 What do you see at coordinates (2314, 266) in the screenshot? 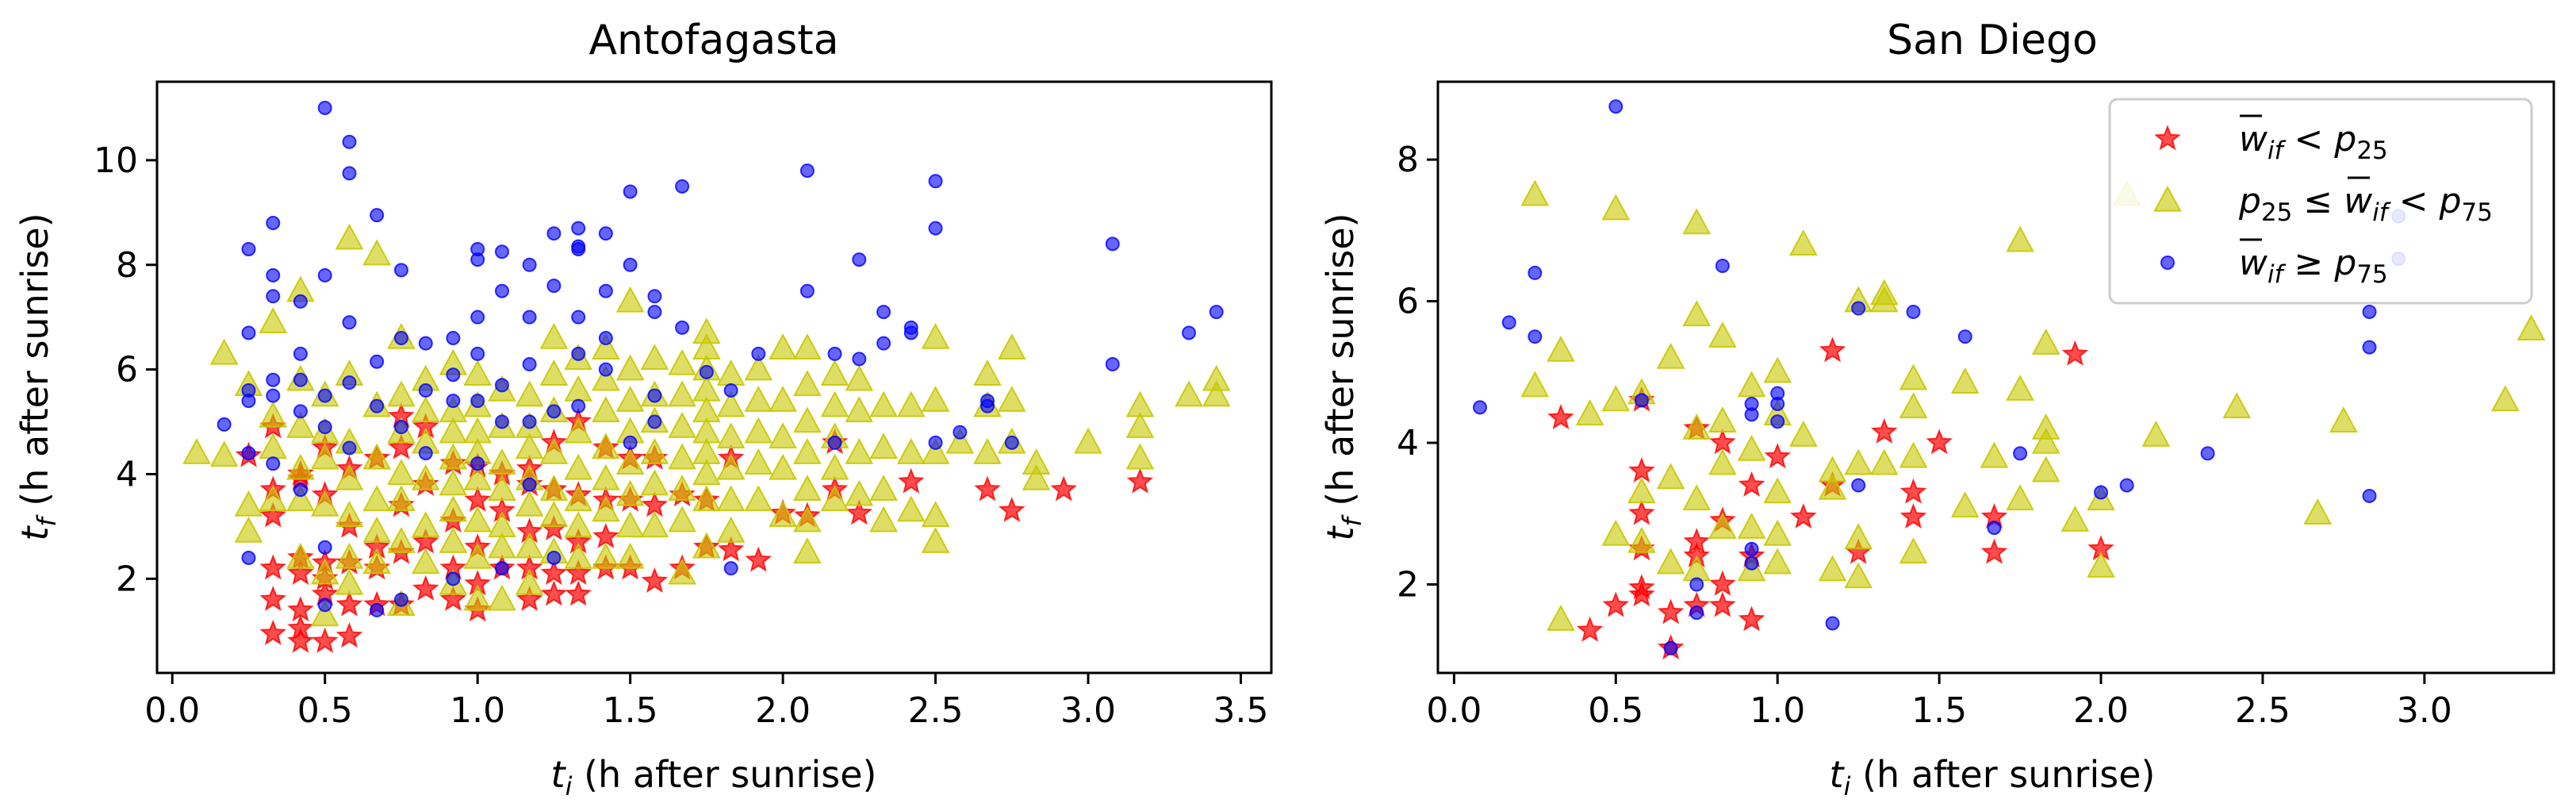
I see `legend-label-high: wif ≥ p75` at bounding box center [2314, 266].